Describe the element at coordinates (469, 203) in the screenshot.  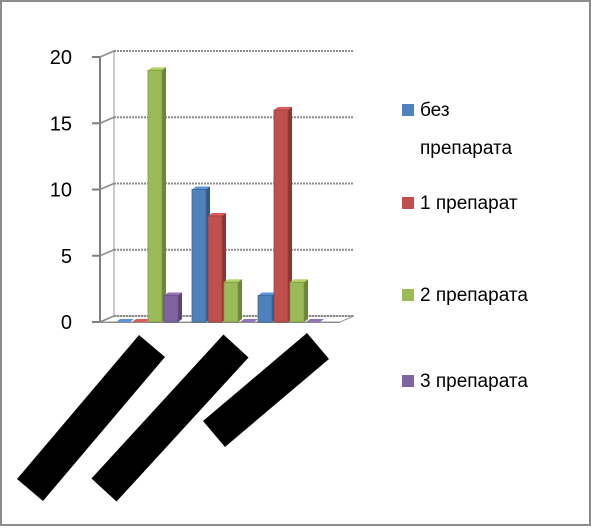
I see `legend-label: 1 препарат` at that location.